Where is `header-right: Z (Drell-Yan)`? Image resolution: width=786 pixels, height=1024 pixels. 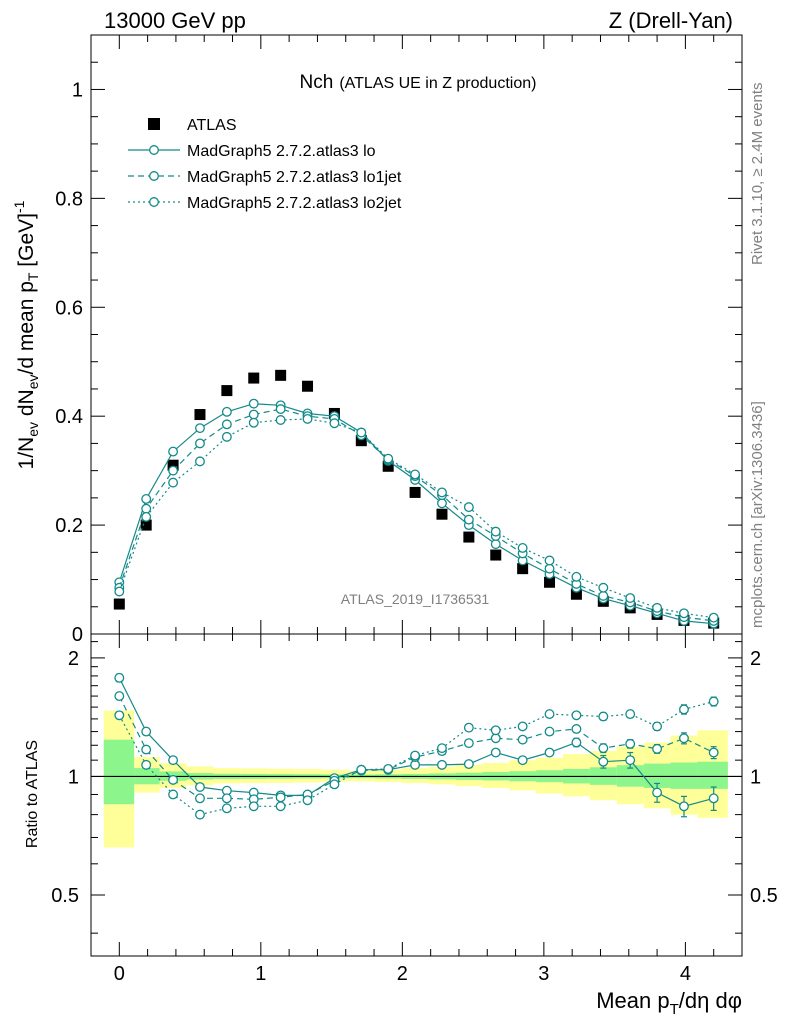 header-right: Z (Drell-Yan) is located at coordinates (671, 20).